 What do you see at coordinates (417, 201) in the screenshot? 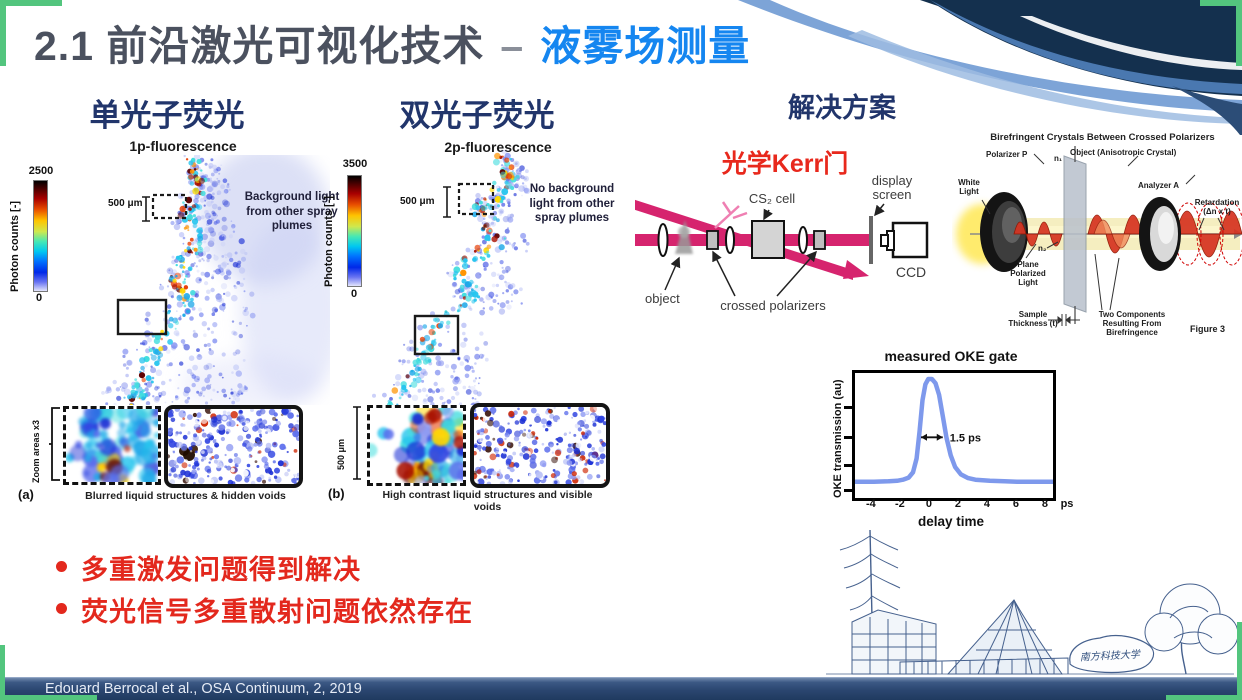
I see `scale-label-2p: 500 μm` at bounding box center [417, 201].